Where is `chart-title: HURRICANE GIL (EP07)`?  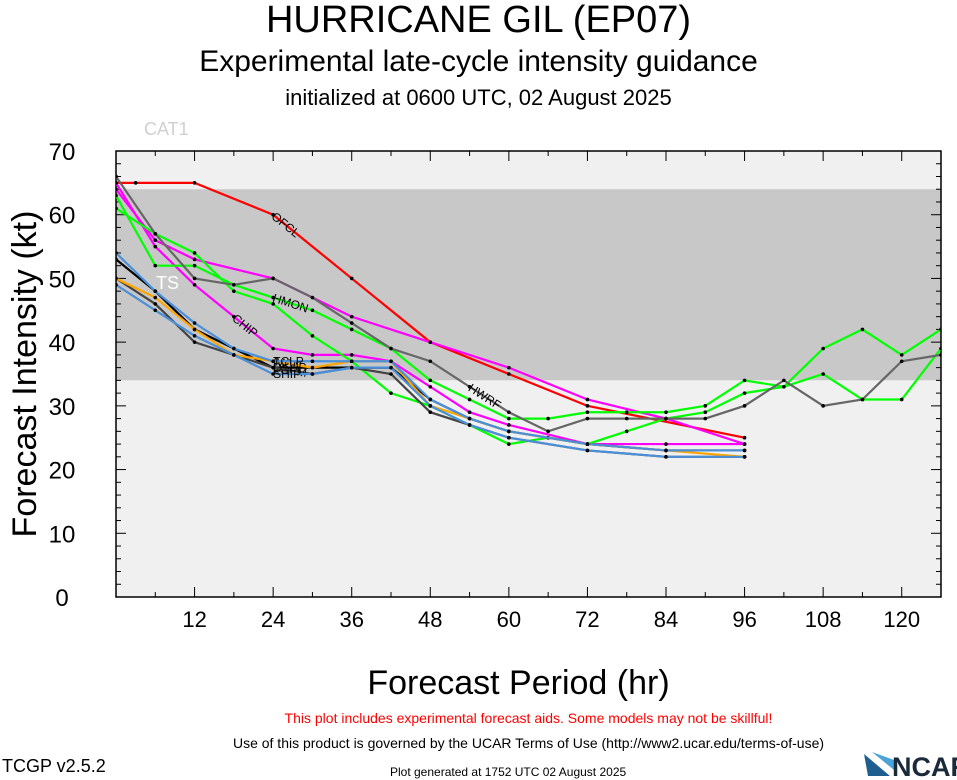 chart-title: HURRICANE GIL (EP07) is located at coordinates (478, 20).